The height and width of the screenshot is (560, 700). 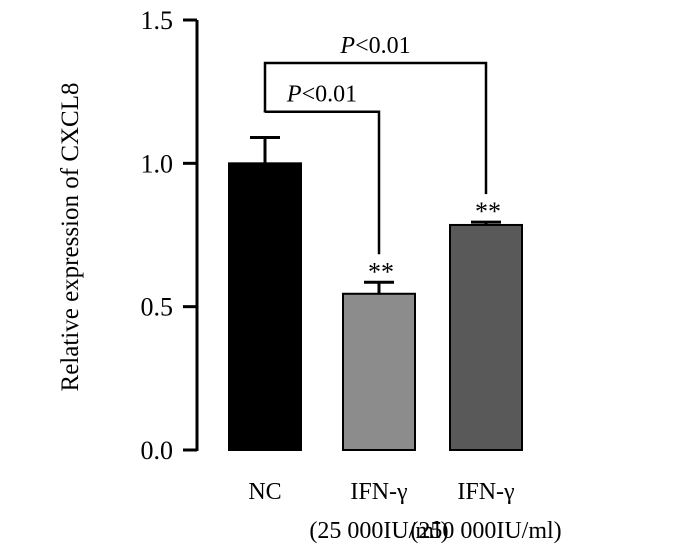 What do you see at coordinates (264, 492) in the screenshot?
I see `category-label: NC` at bounding box center [264, 492].